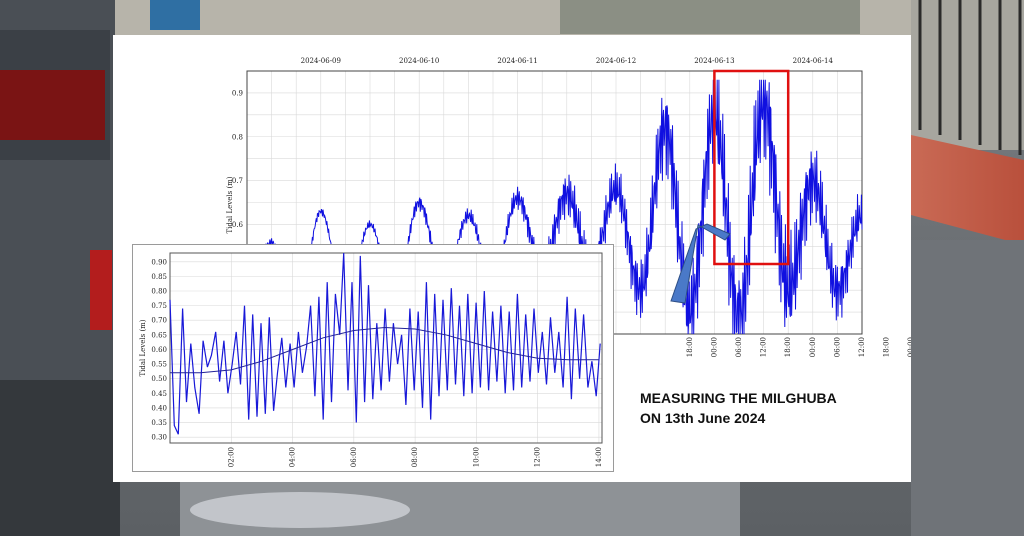 The width and height of the screenshot is (1024, 536). What do you see at coordinates (538, 457) in the screenshot?
I see `inset-x-tick-label: 12:00` at bounding box center [538, 457].